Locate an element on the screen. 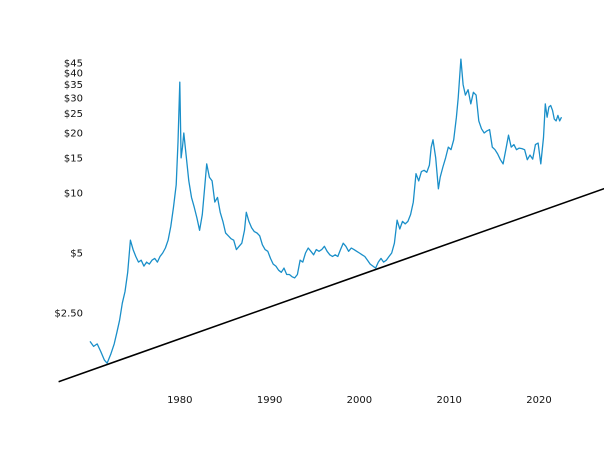 The height and width of the screenshot is (466, 604). y-tick-label: $45 is located at coordinates (73, 63).